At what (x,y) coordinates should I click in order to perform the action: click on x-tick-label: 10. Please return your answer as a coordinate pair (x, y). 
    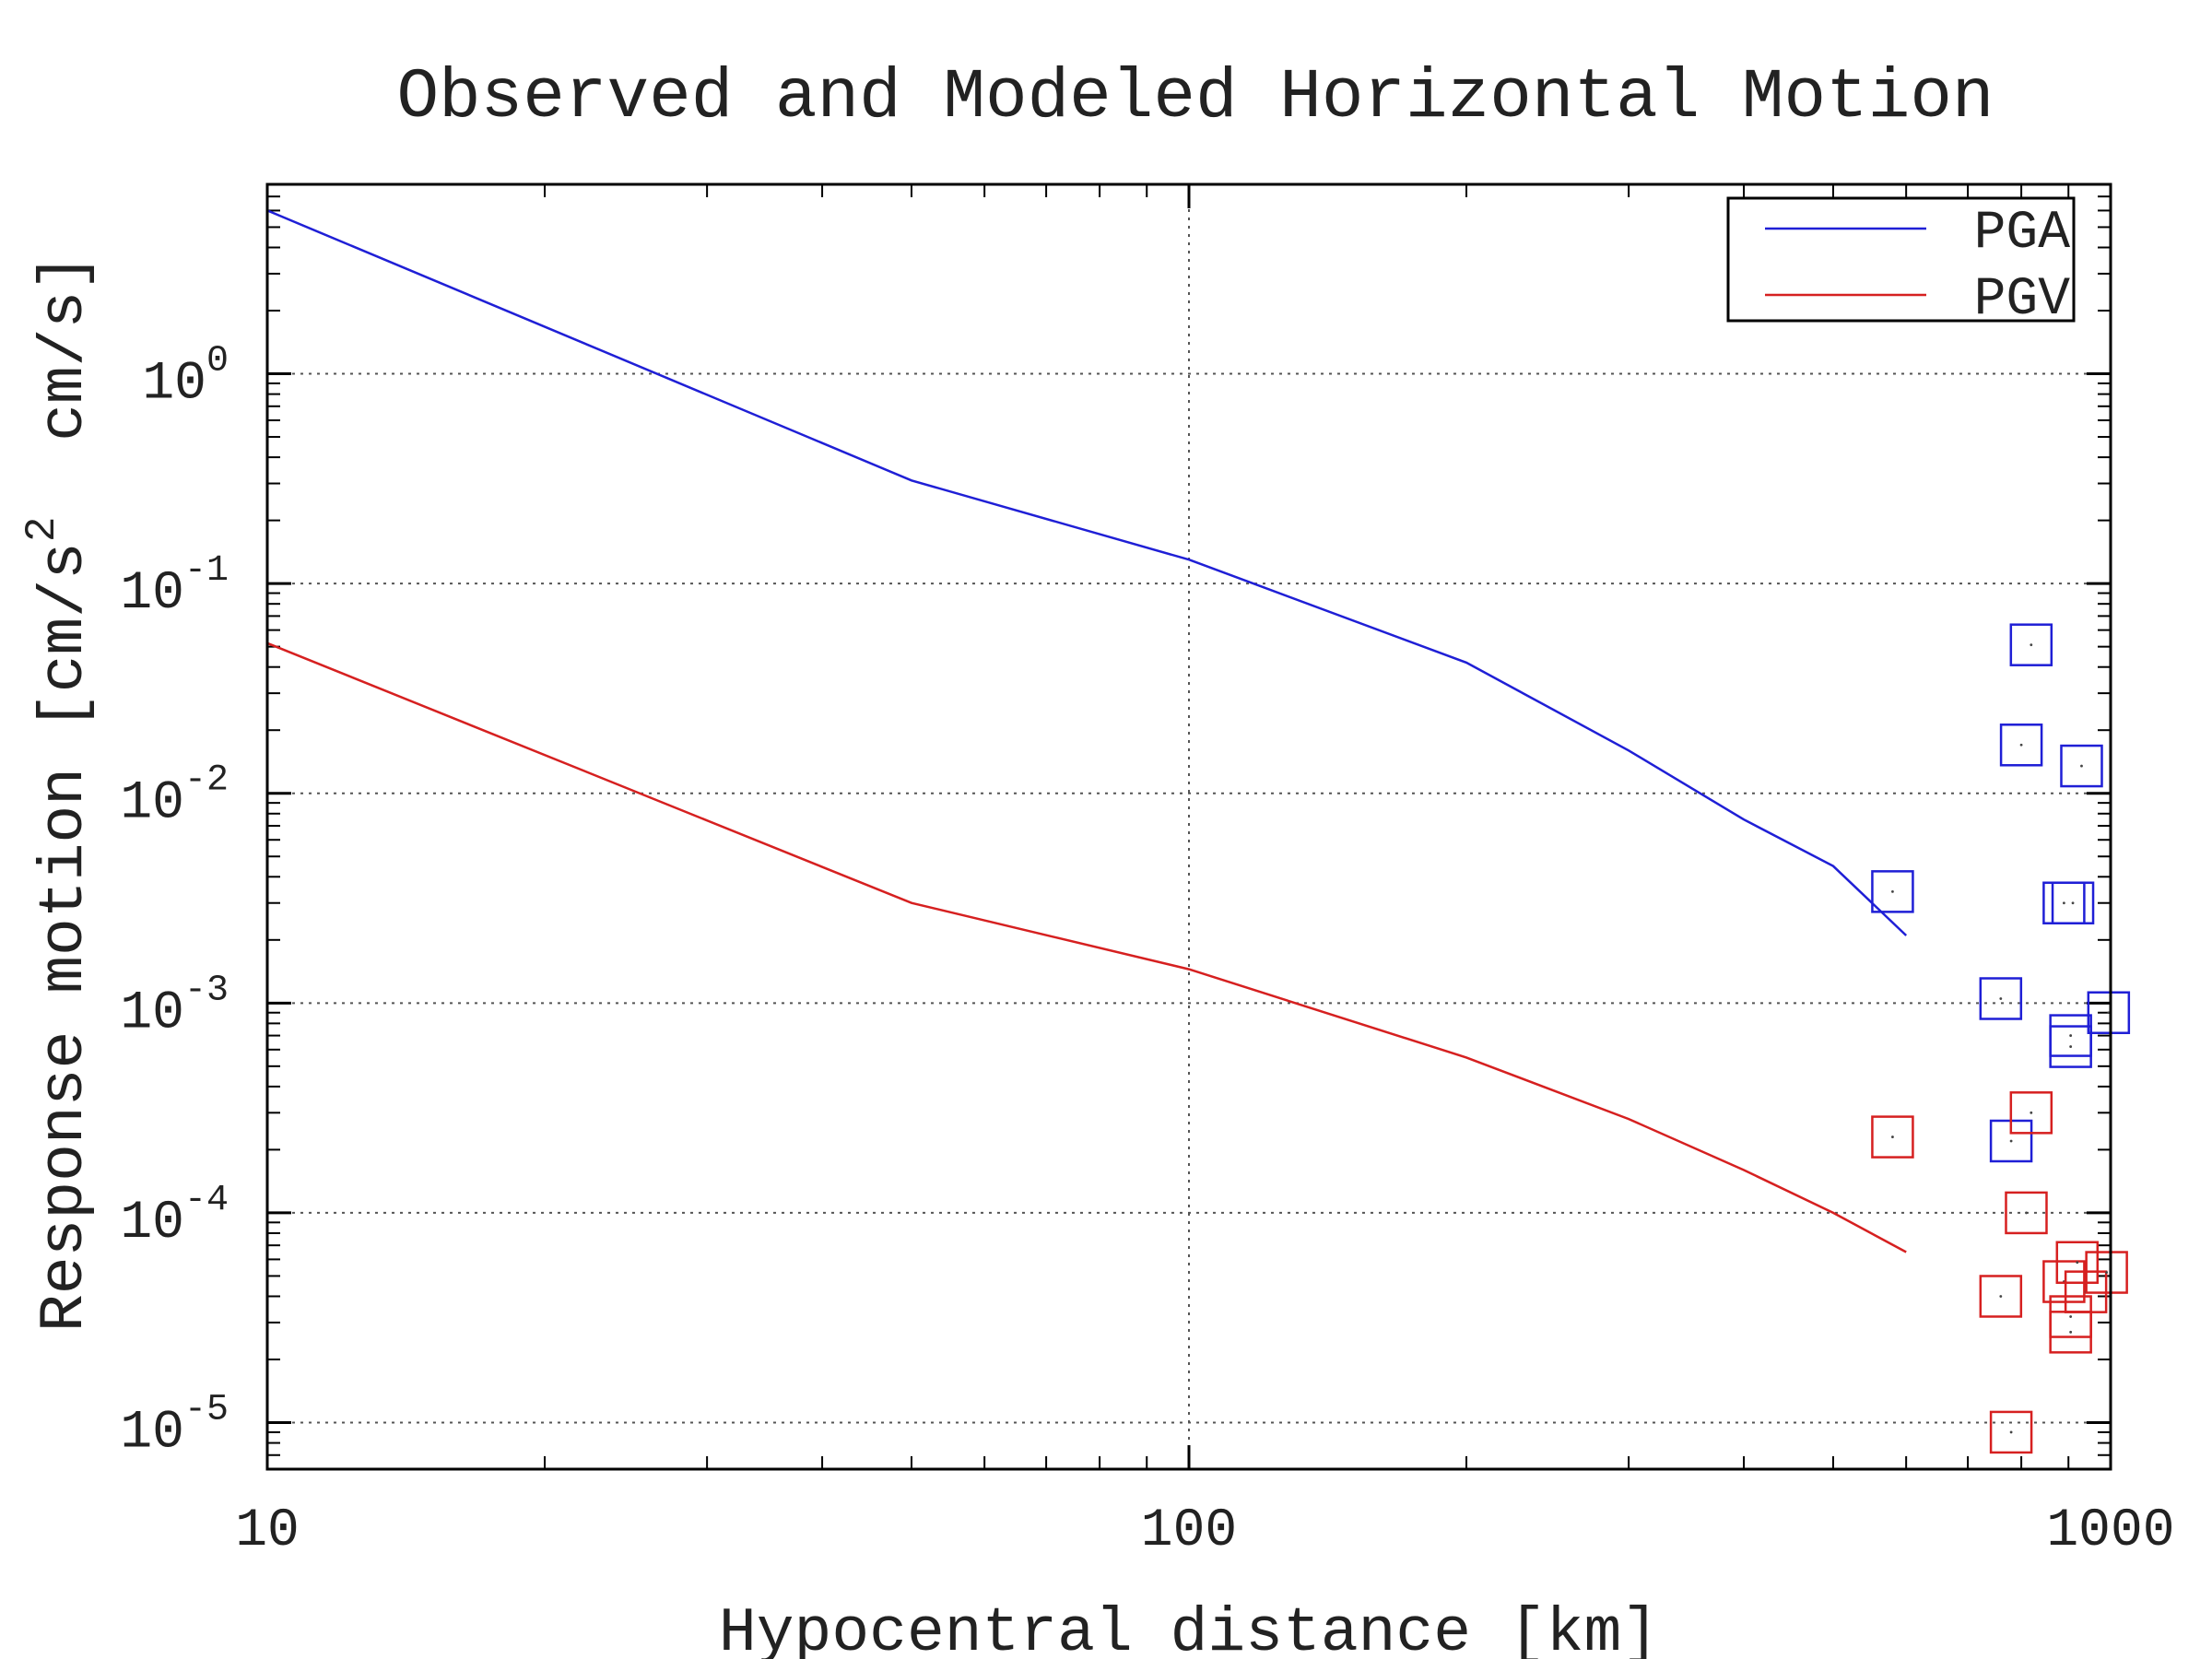
    Looking at the image, I should click on (267, 1531).